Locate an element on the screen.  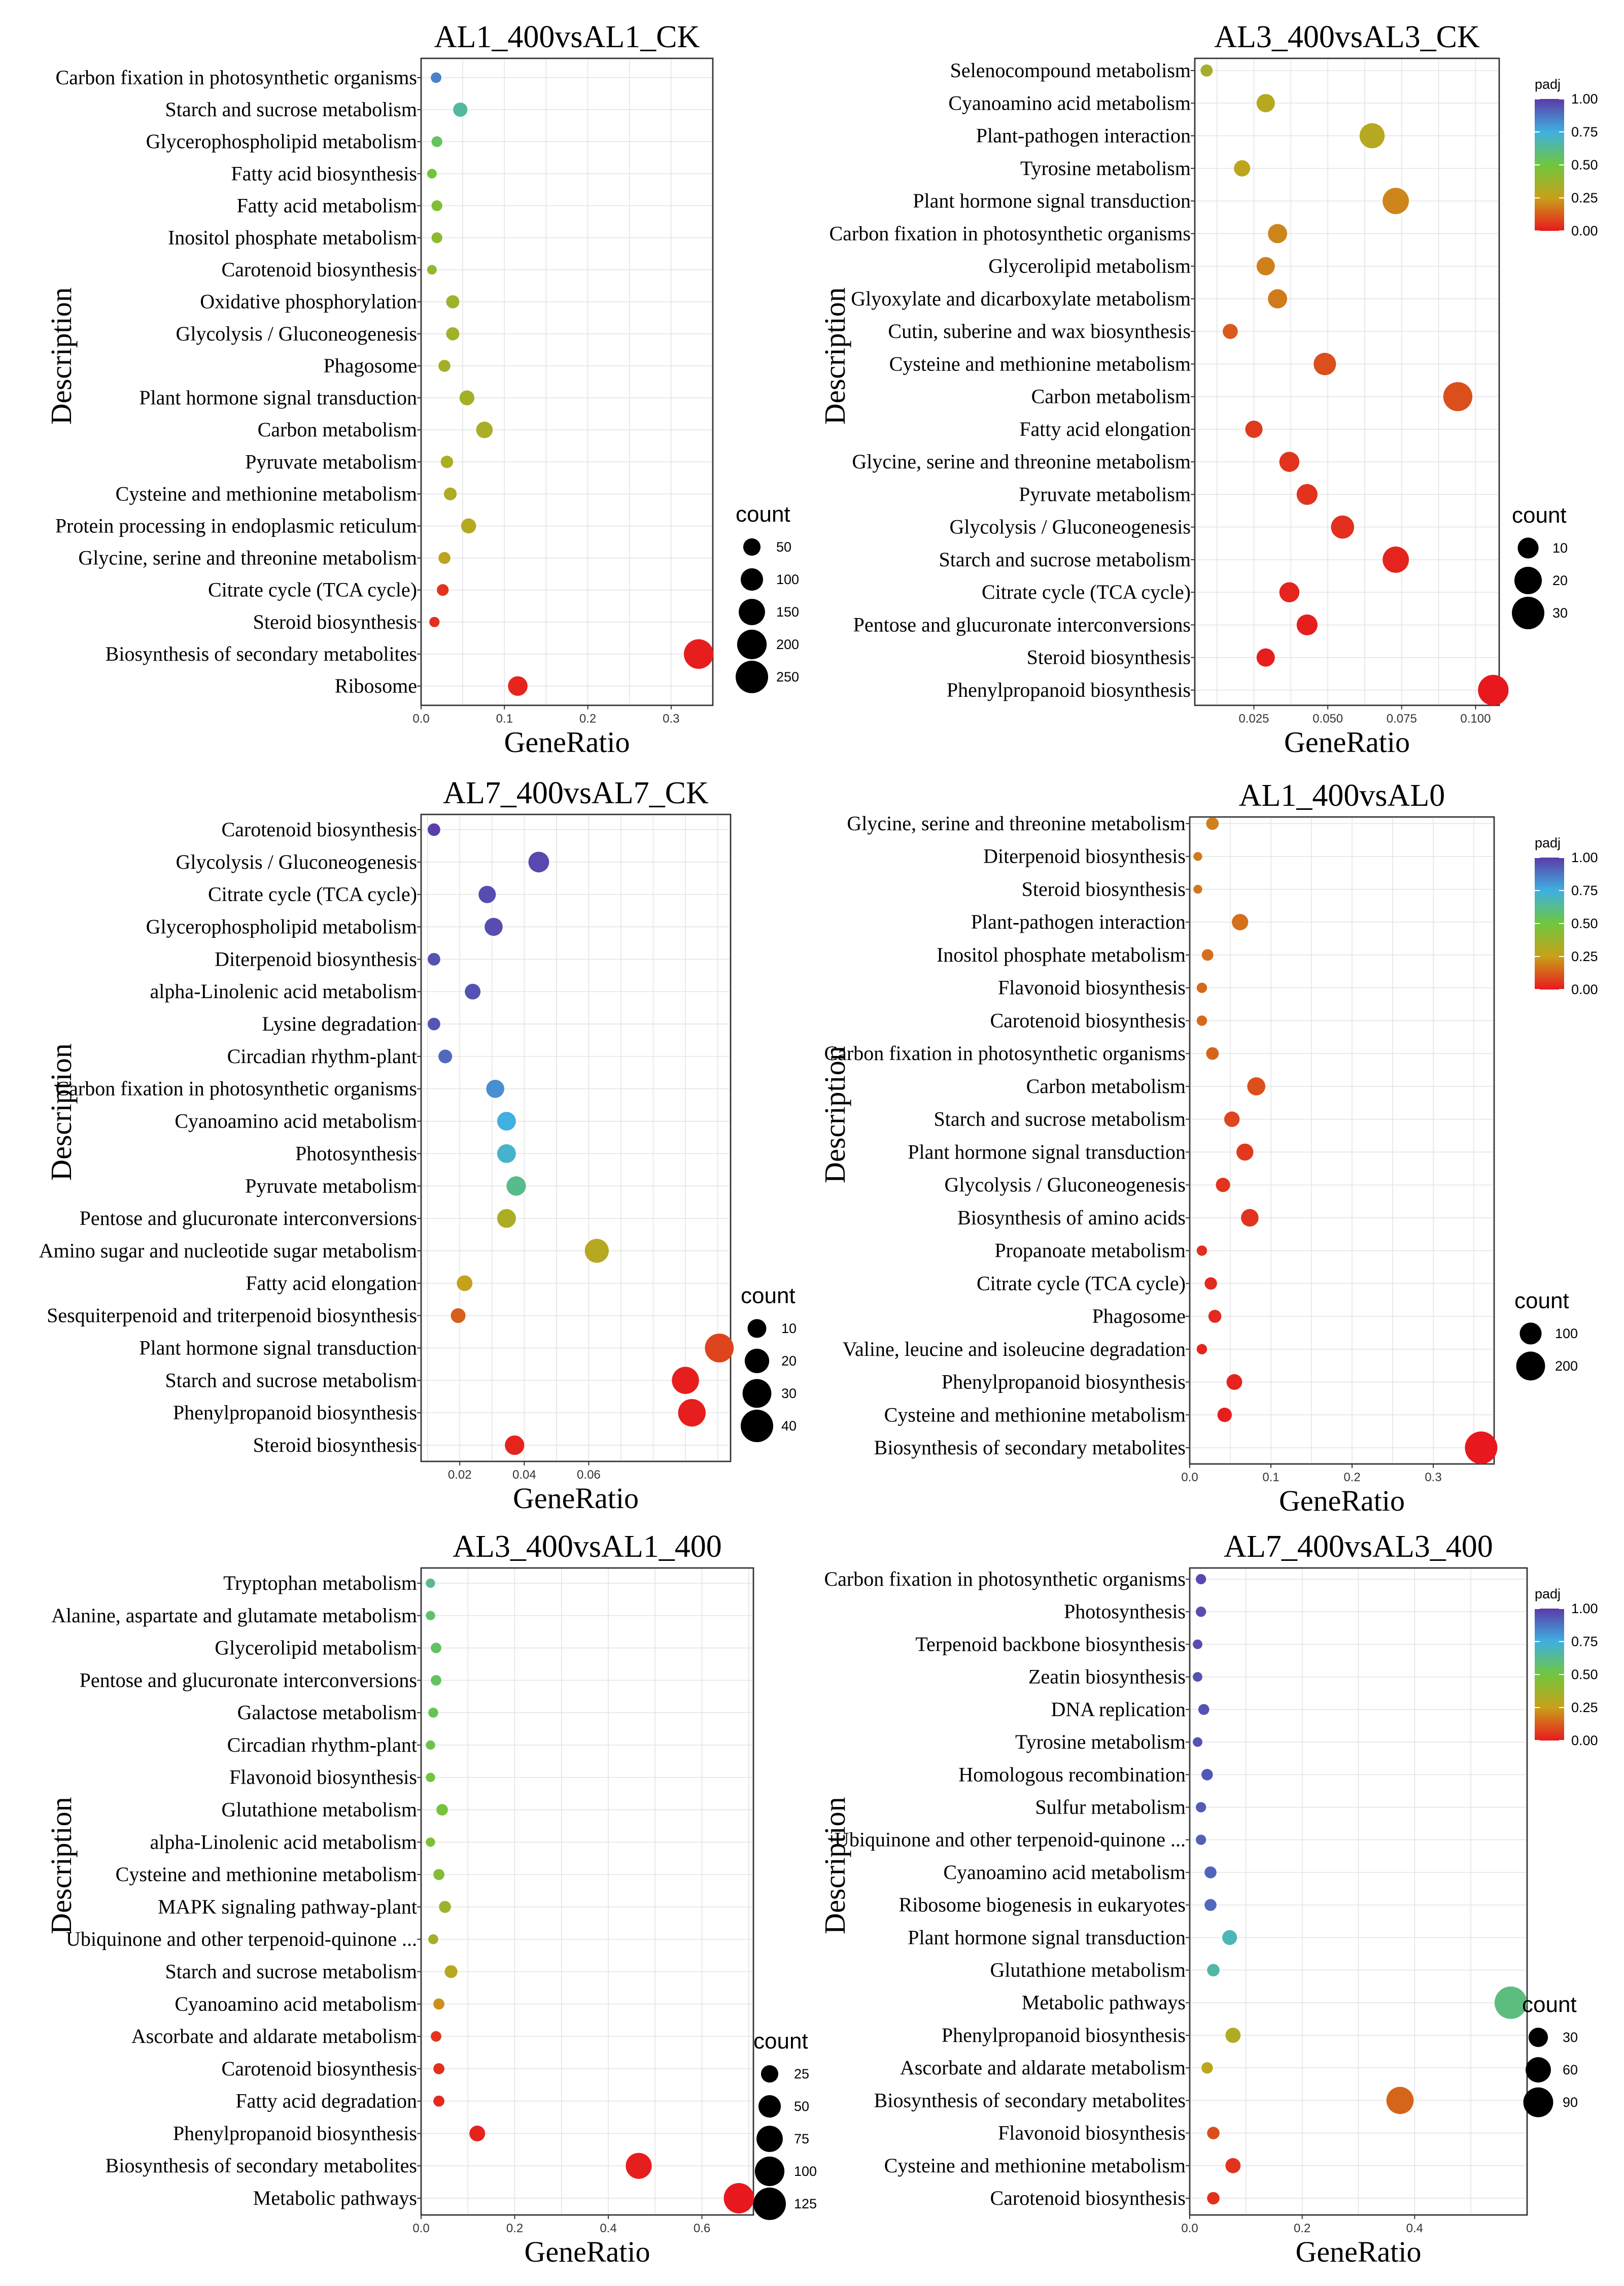
y-tick-label: Glycine, serine and threonine metabolism is located at coordinates (1022, 461).